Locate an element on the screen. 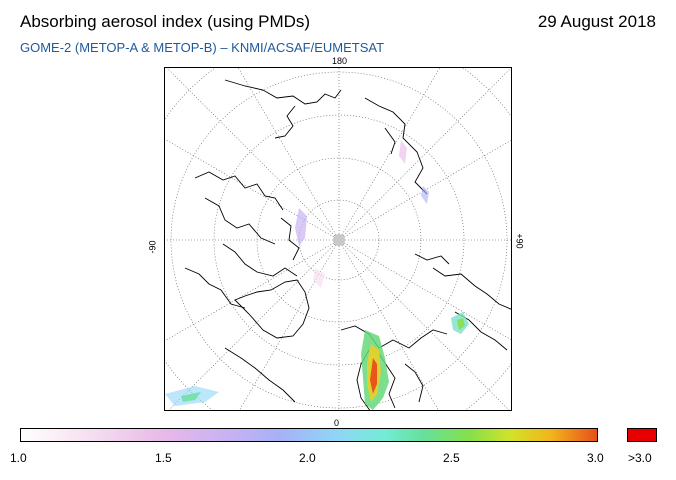  colorbar-tick-3: 2.0 is located at coordinates (307, 458).